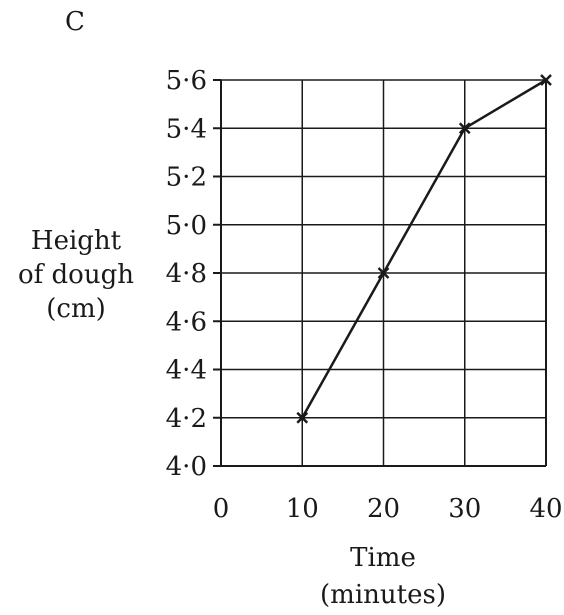 Image resolution: width=564 pixels, height=615 pixels. What do you see at coordinates (383, 576) in the screenshot?
I see `x-axis-label: Time (minutes)` at bounding box center [383, 576].